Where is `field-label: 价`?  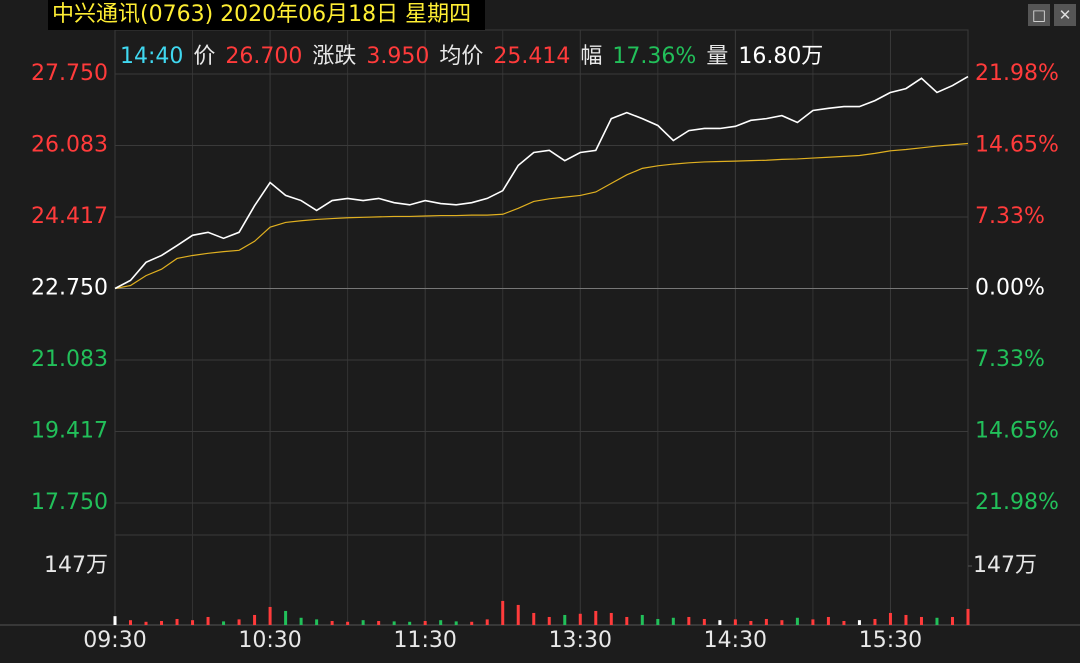 field-label: 价 is located at coordinates (204, 56).